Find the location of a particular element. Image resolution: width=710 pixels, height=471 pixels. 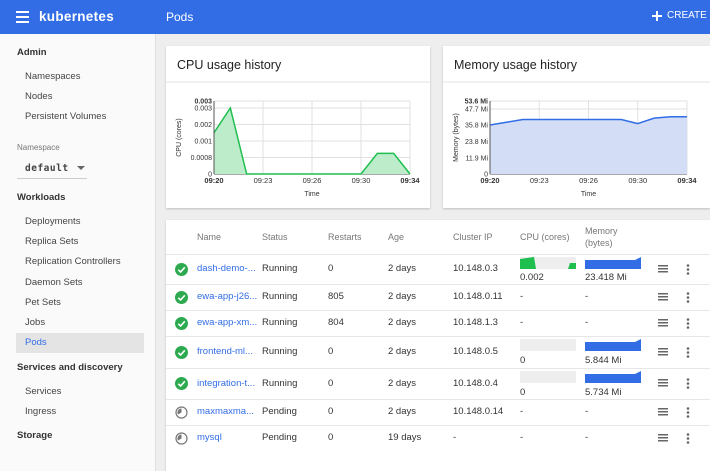

cell-text: 10.148.0.5 is located at coordinates (475, 351).